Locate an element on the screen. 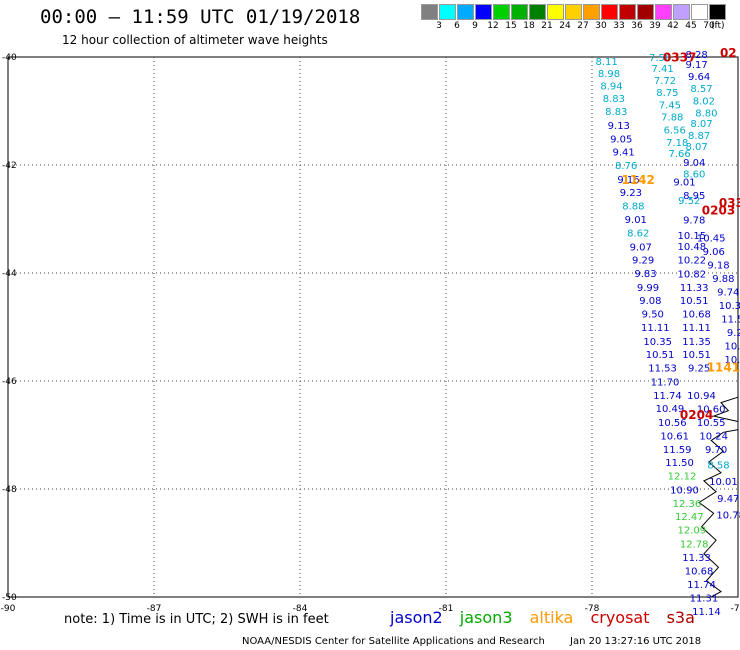  wave-height-label: 9.05 is located at coordinates (621, 139).